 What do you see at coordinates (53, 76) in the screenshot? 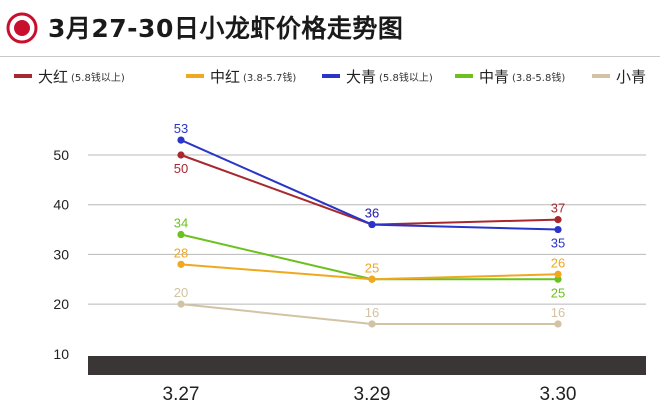
I see `legend-label: 大红` at bounding box center [53, 76].